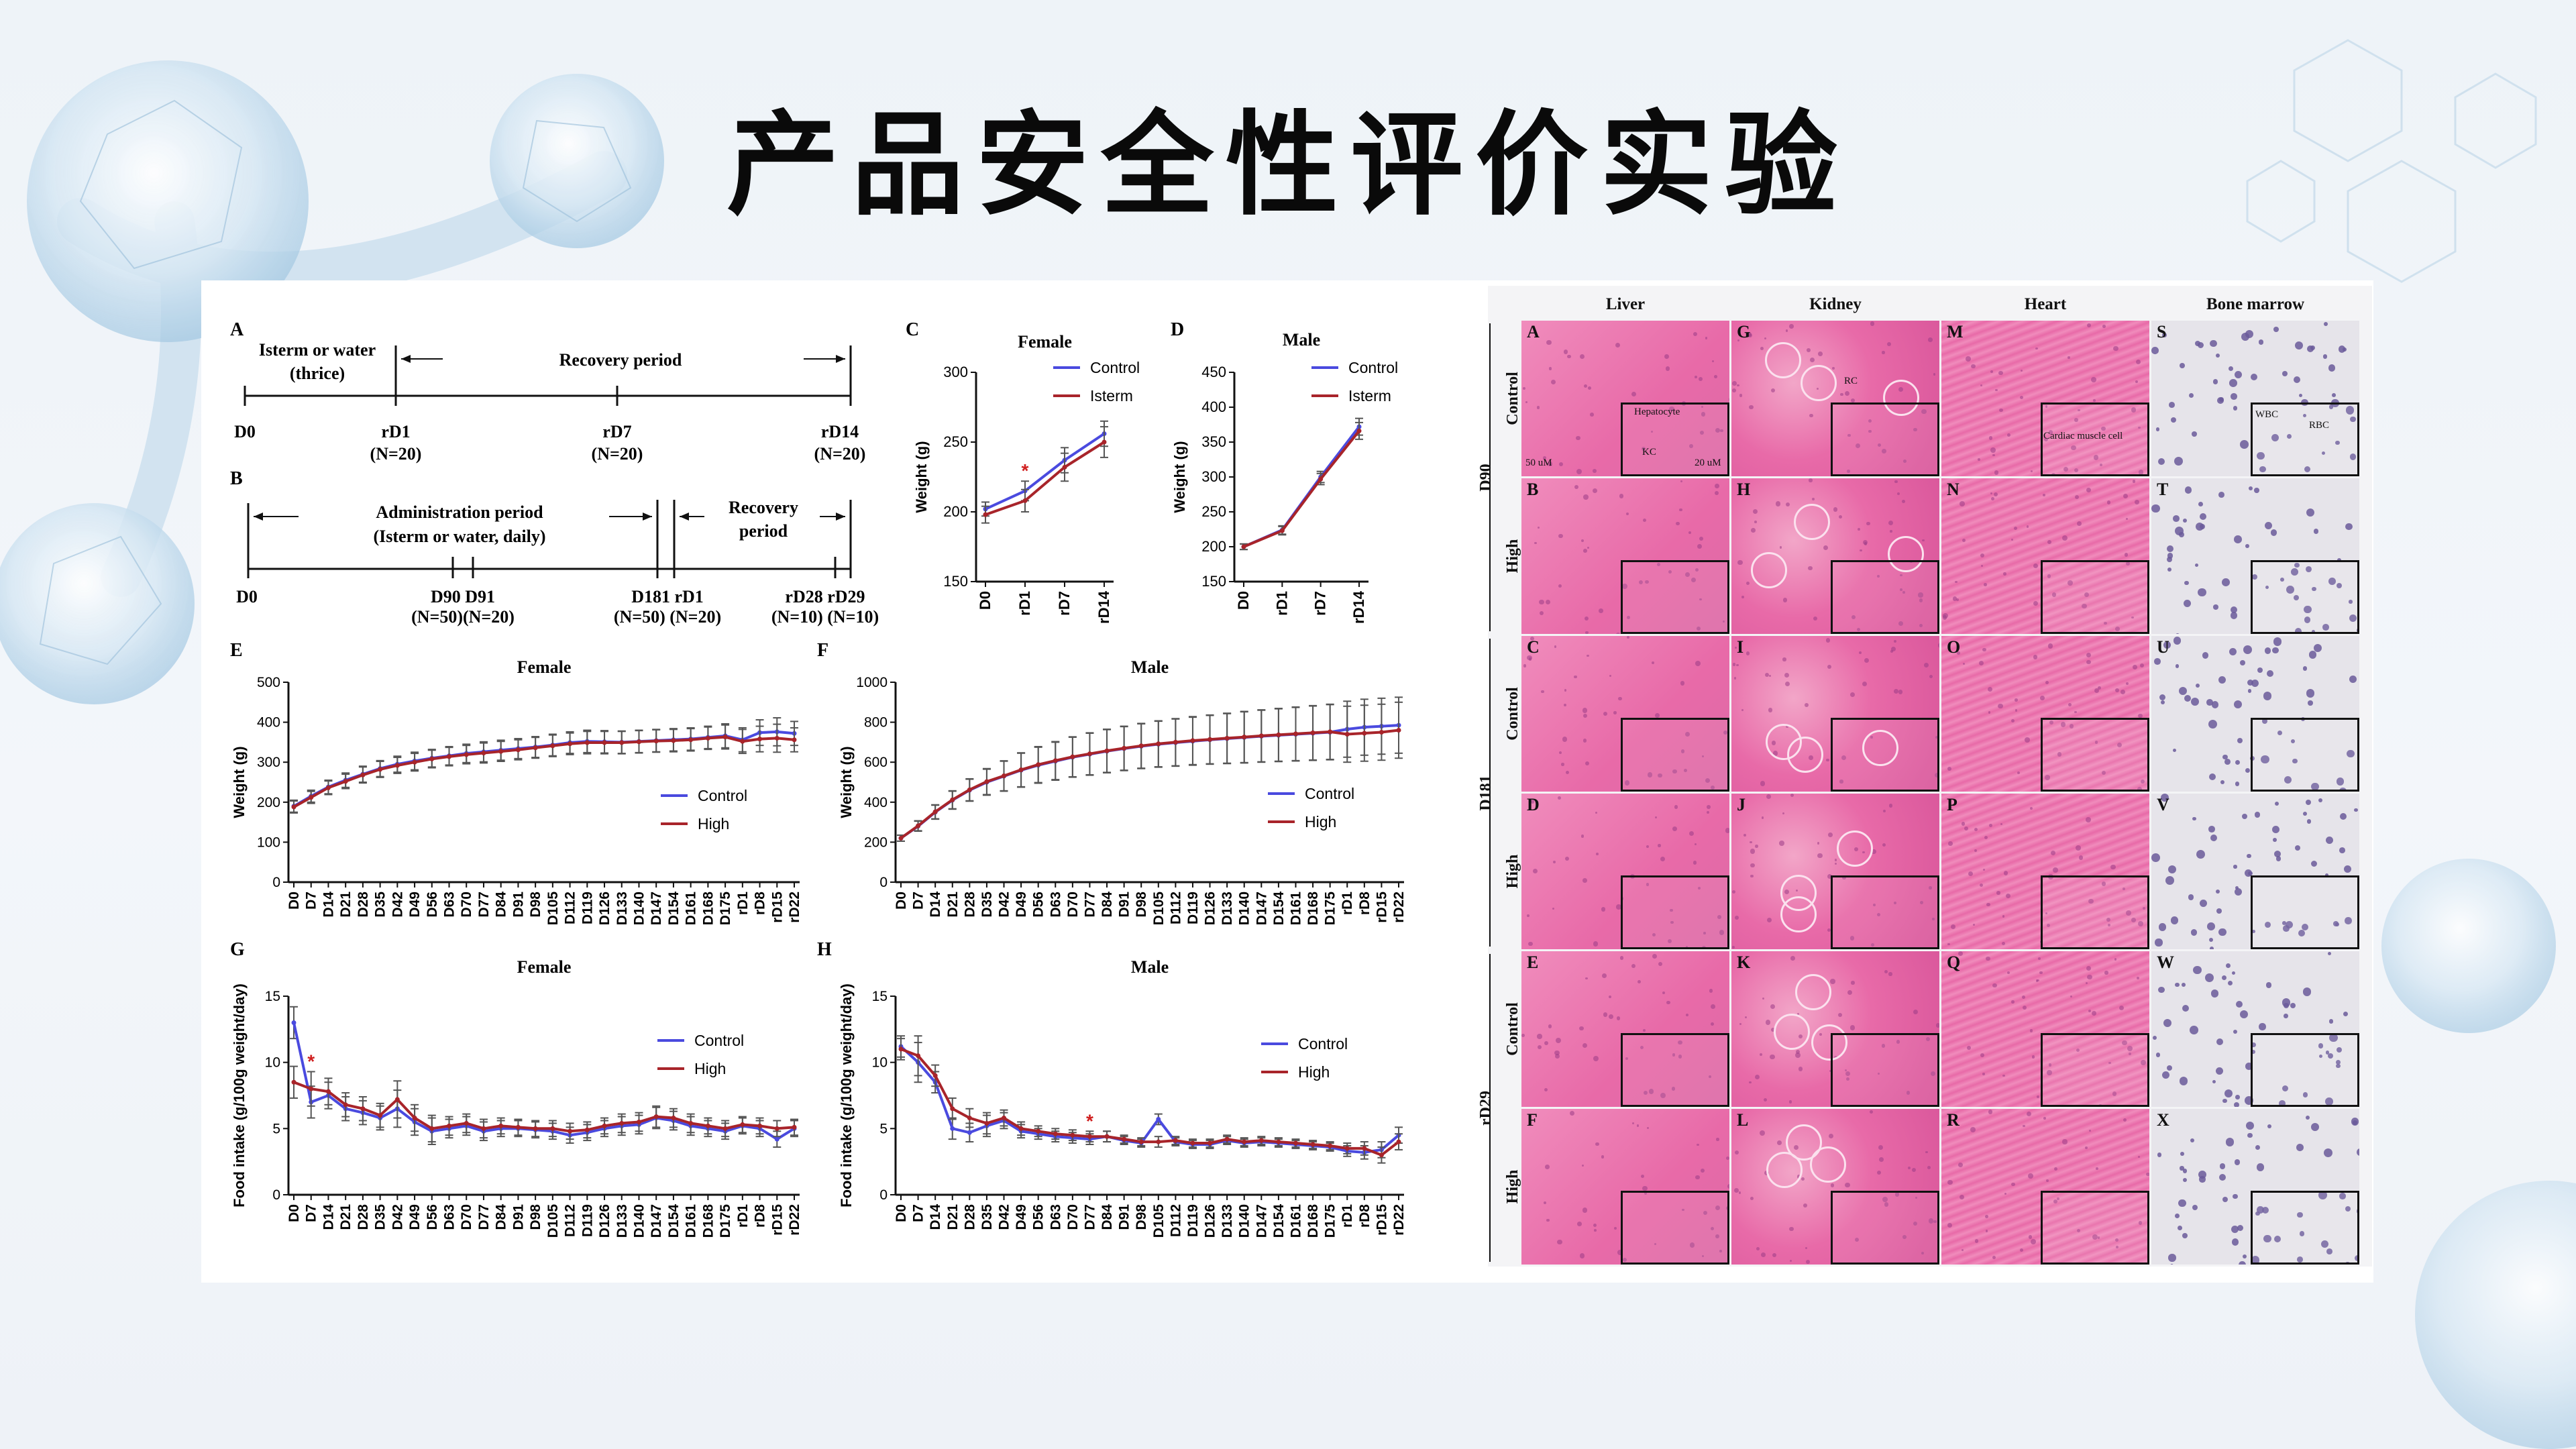  Describe the element at coordinates (268, 723) in the screenshot. I see `y-tick-label: 400` at that location.